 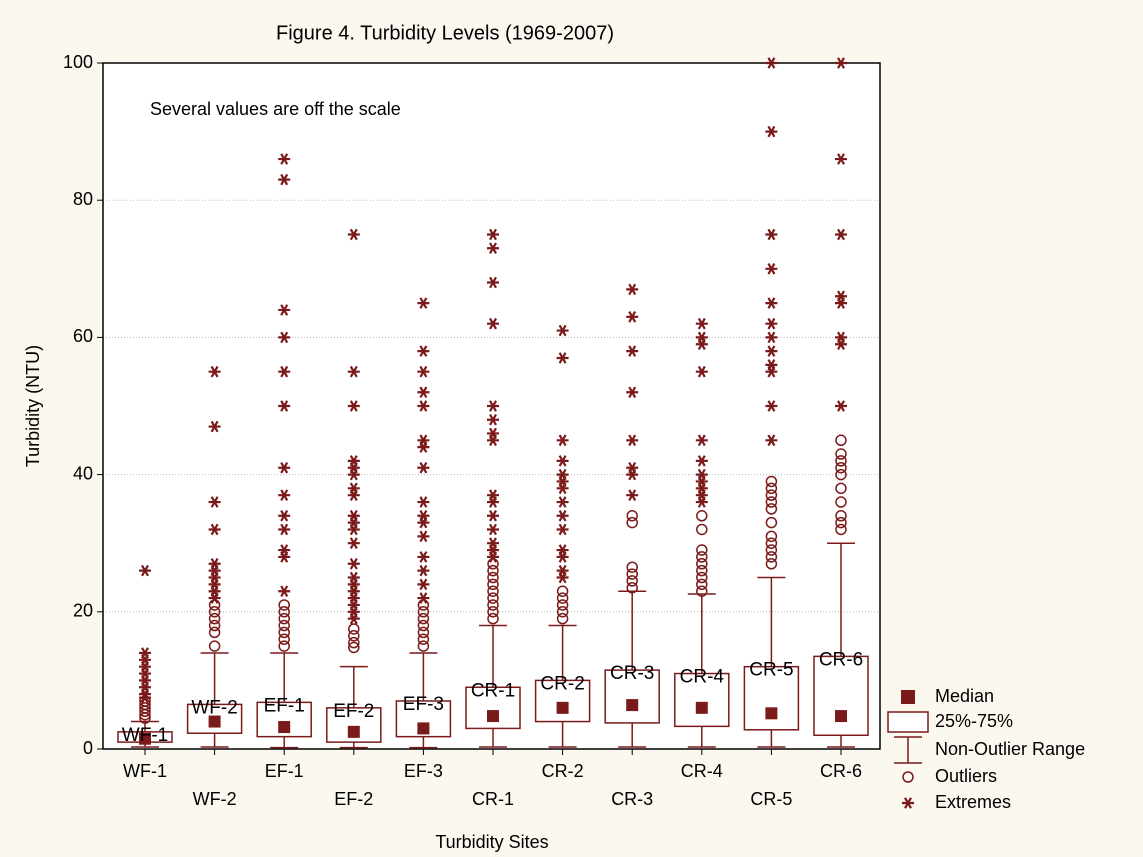 I want to click on legend-box, so click(x=908, y=722).